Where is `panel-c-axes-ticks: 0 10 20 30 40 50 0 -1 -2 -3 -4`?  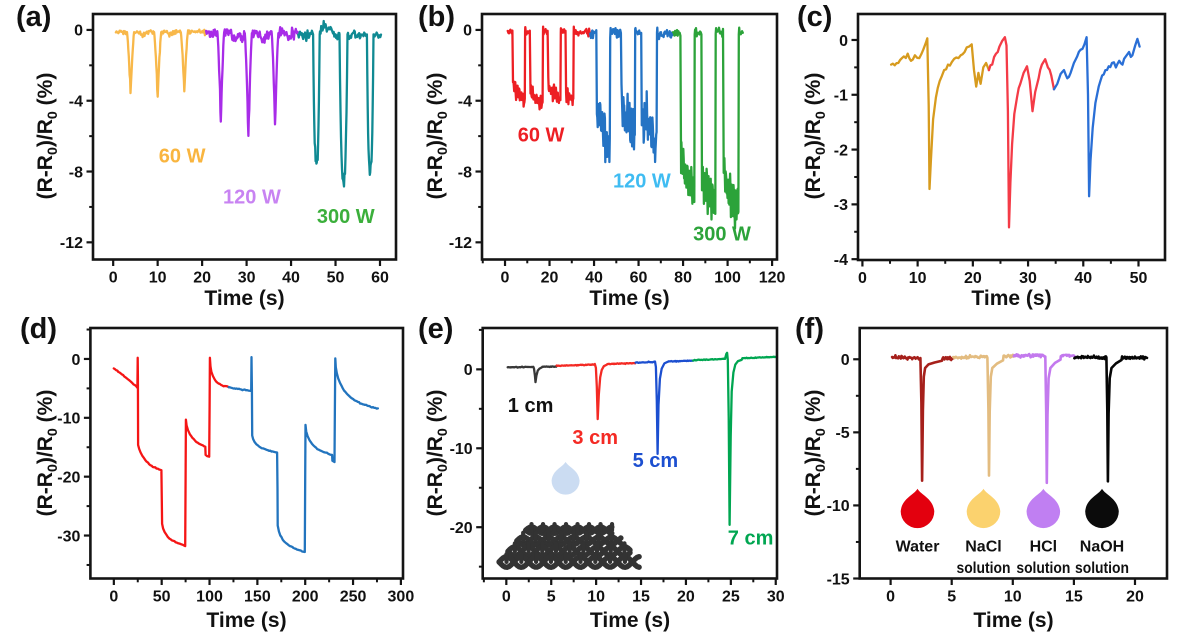
panel-c-axes-ticks: 0 10 20 30 40 50 0 -1 -2 -3 -4 is located at coordinates (991, 160).